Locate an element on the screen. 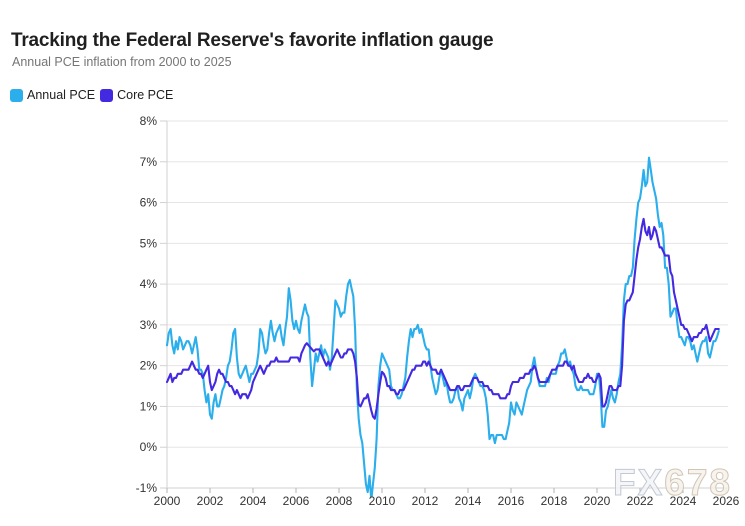 The height and width of the screenshot is (526, 745). x-axis-label: 2026 is located at coordinates (726, 501).